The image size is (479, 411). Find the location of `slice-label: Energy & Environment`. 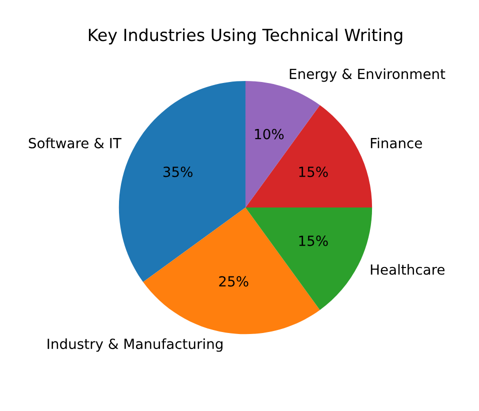

slice-label: Energy & Environment is located at coordinates (368, 75).